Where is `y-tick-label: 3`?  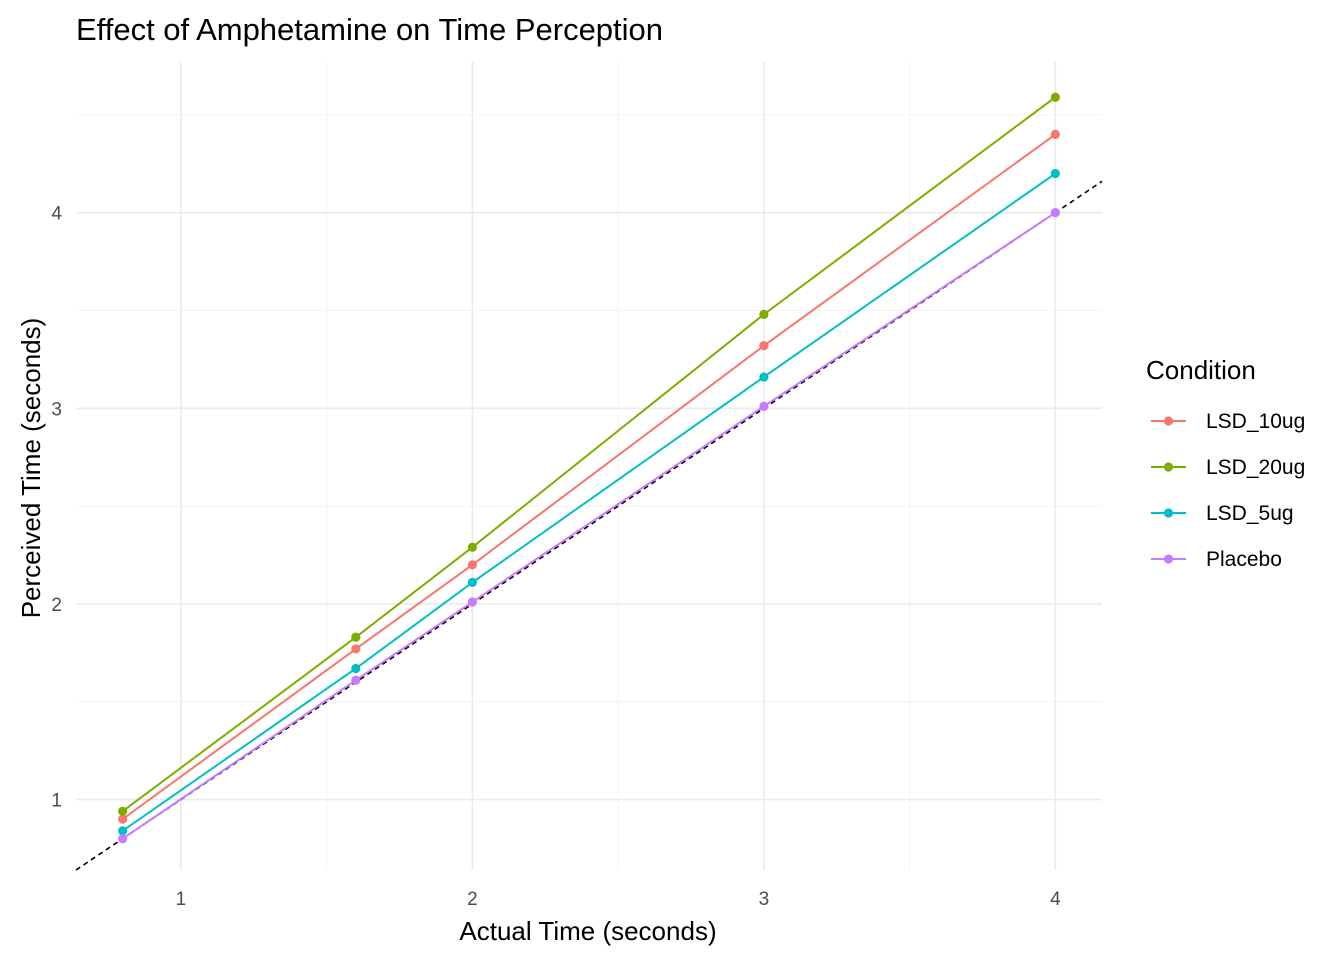
y-tick-label: 3 is located at coordinates (56, 409).